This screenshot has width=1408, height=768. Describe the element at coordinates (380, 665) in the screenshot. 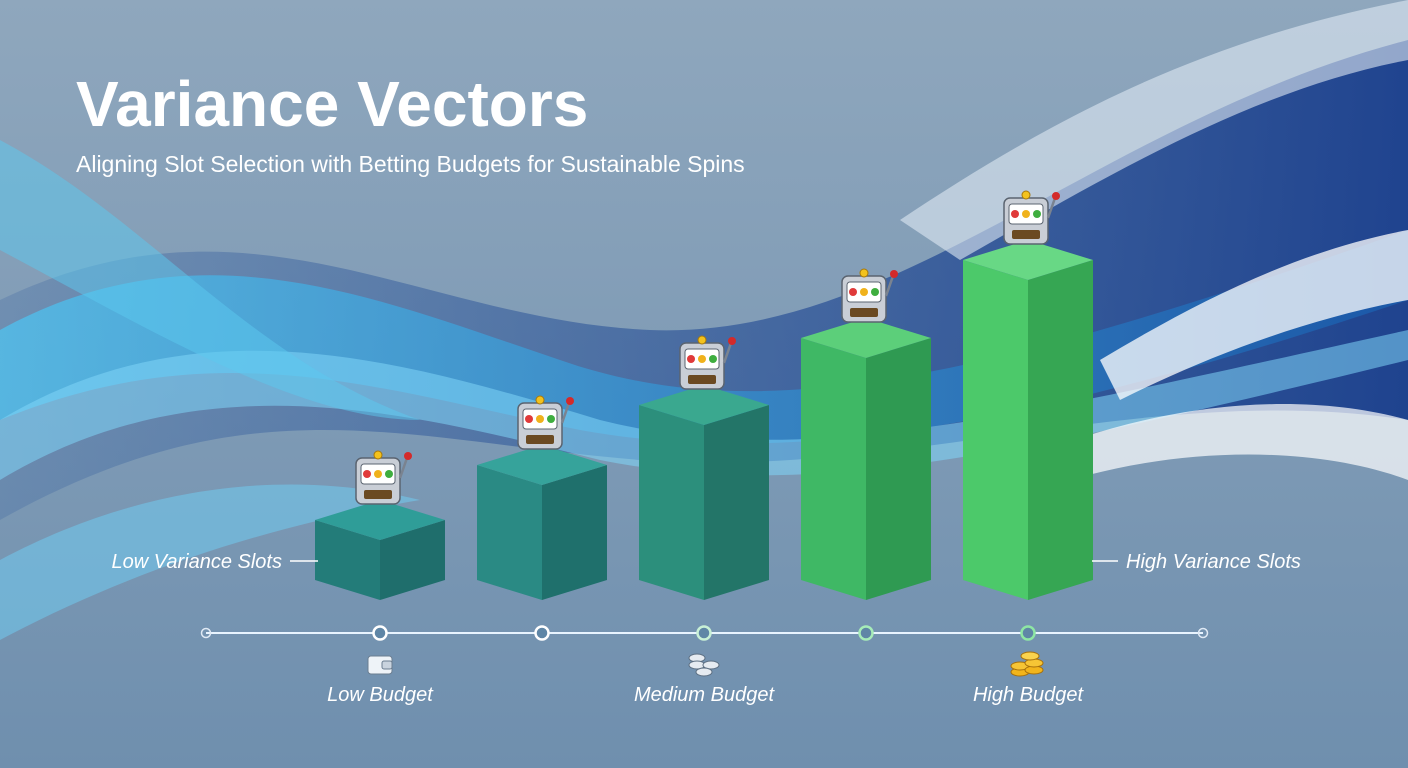

I see `wallet-icon` at that location.